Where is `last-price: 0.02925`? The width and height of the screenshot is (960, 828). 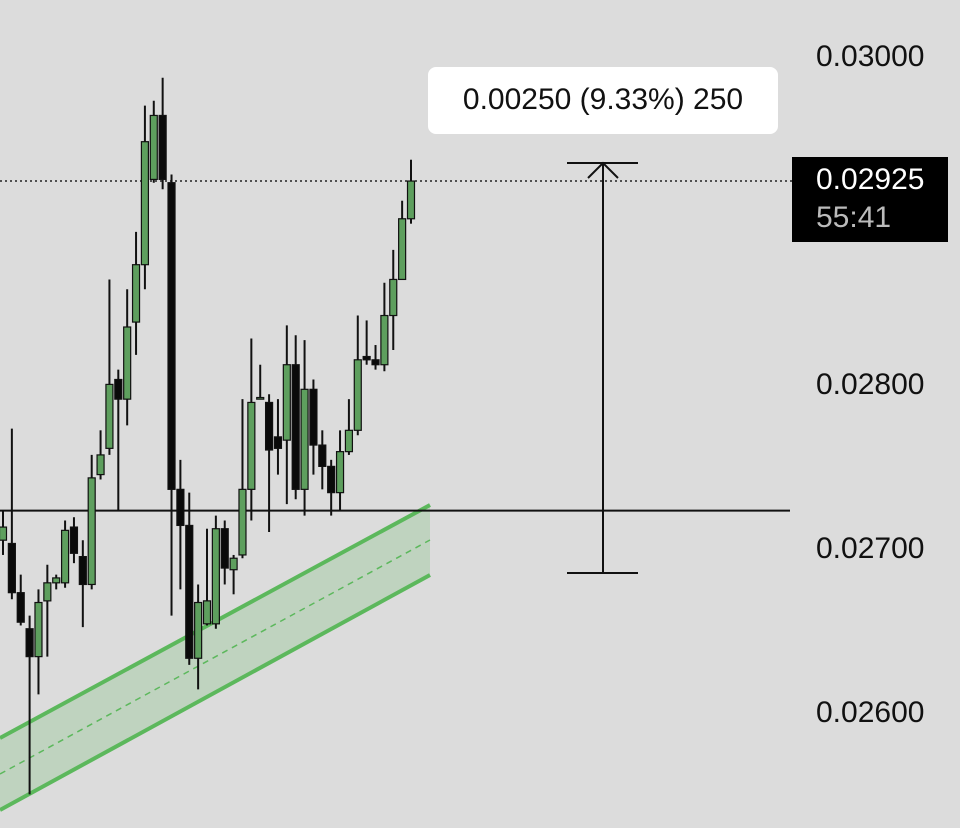 last-price: 0.02925 is located at coordinates (870, 179).